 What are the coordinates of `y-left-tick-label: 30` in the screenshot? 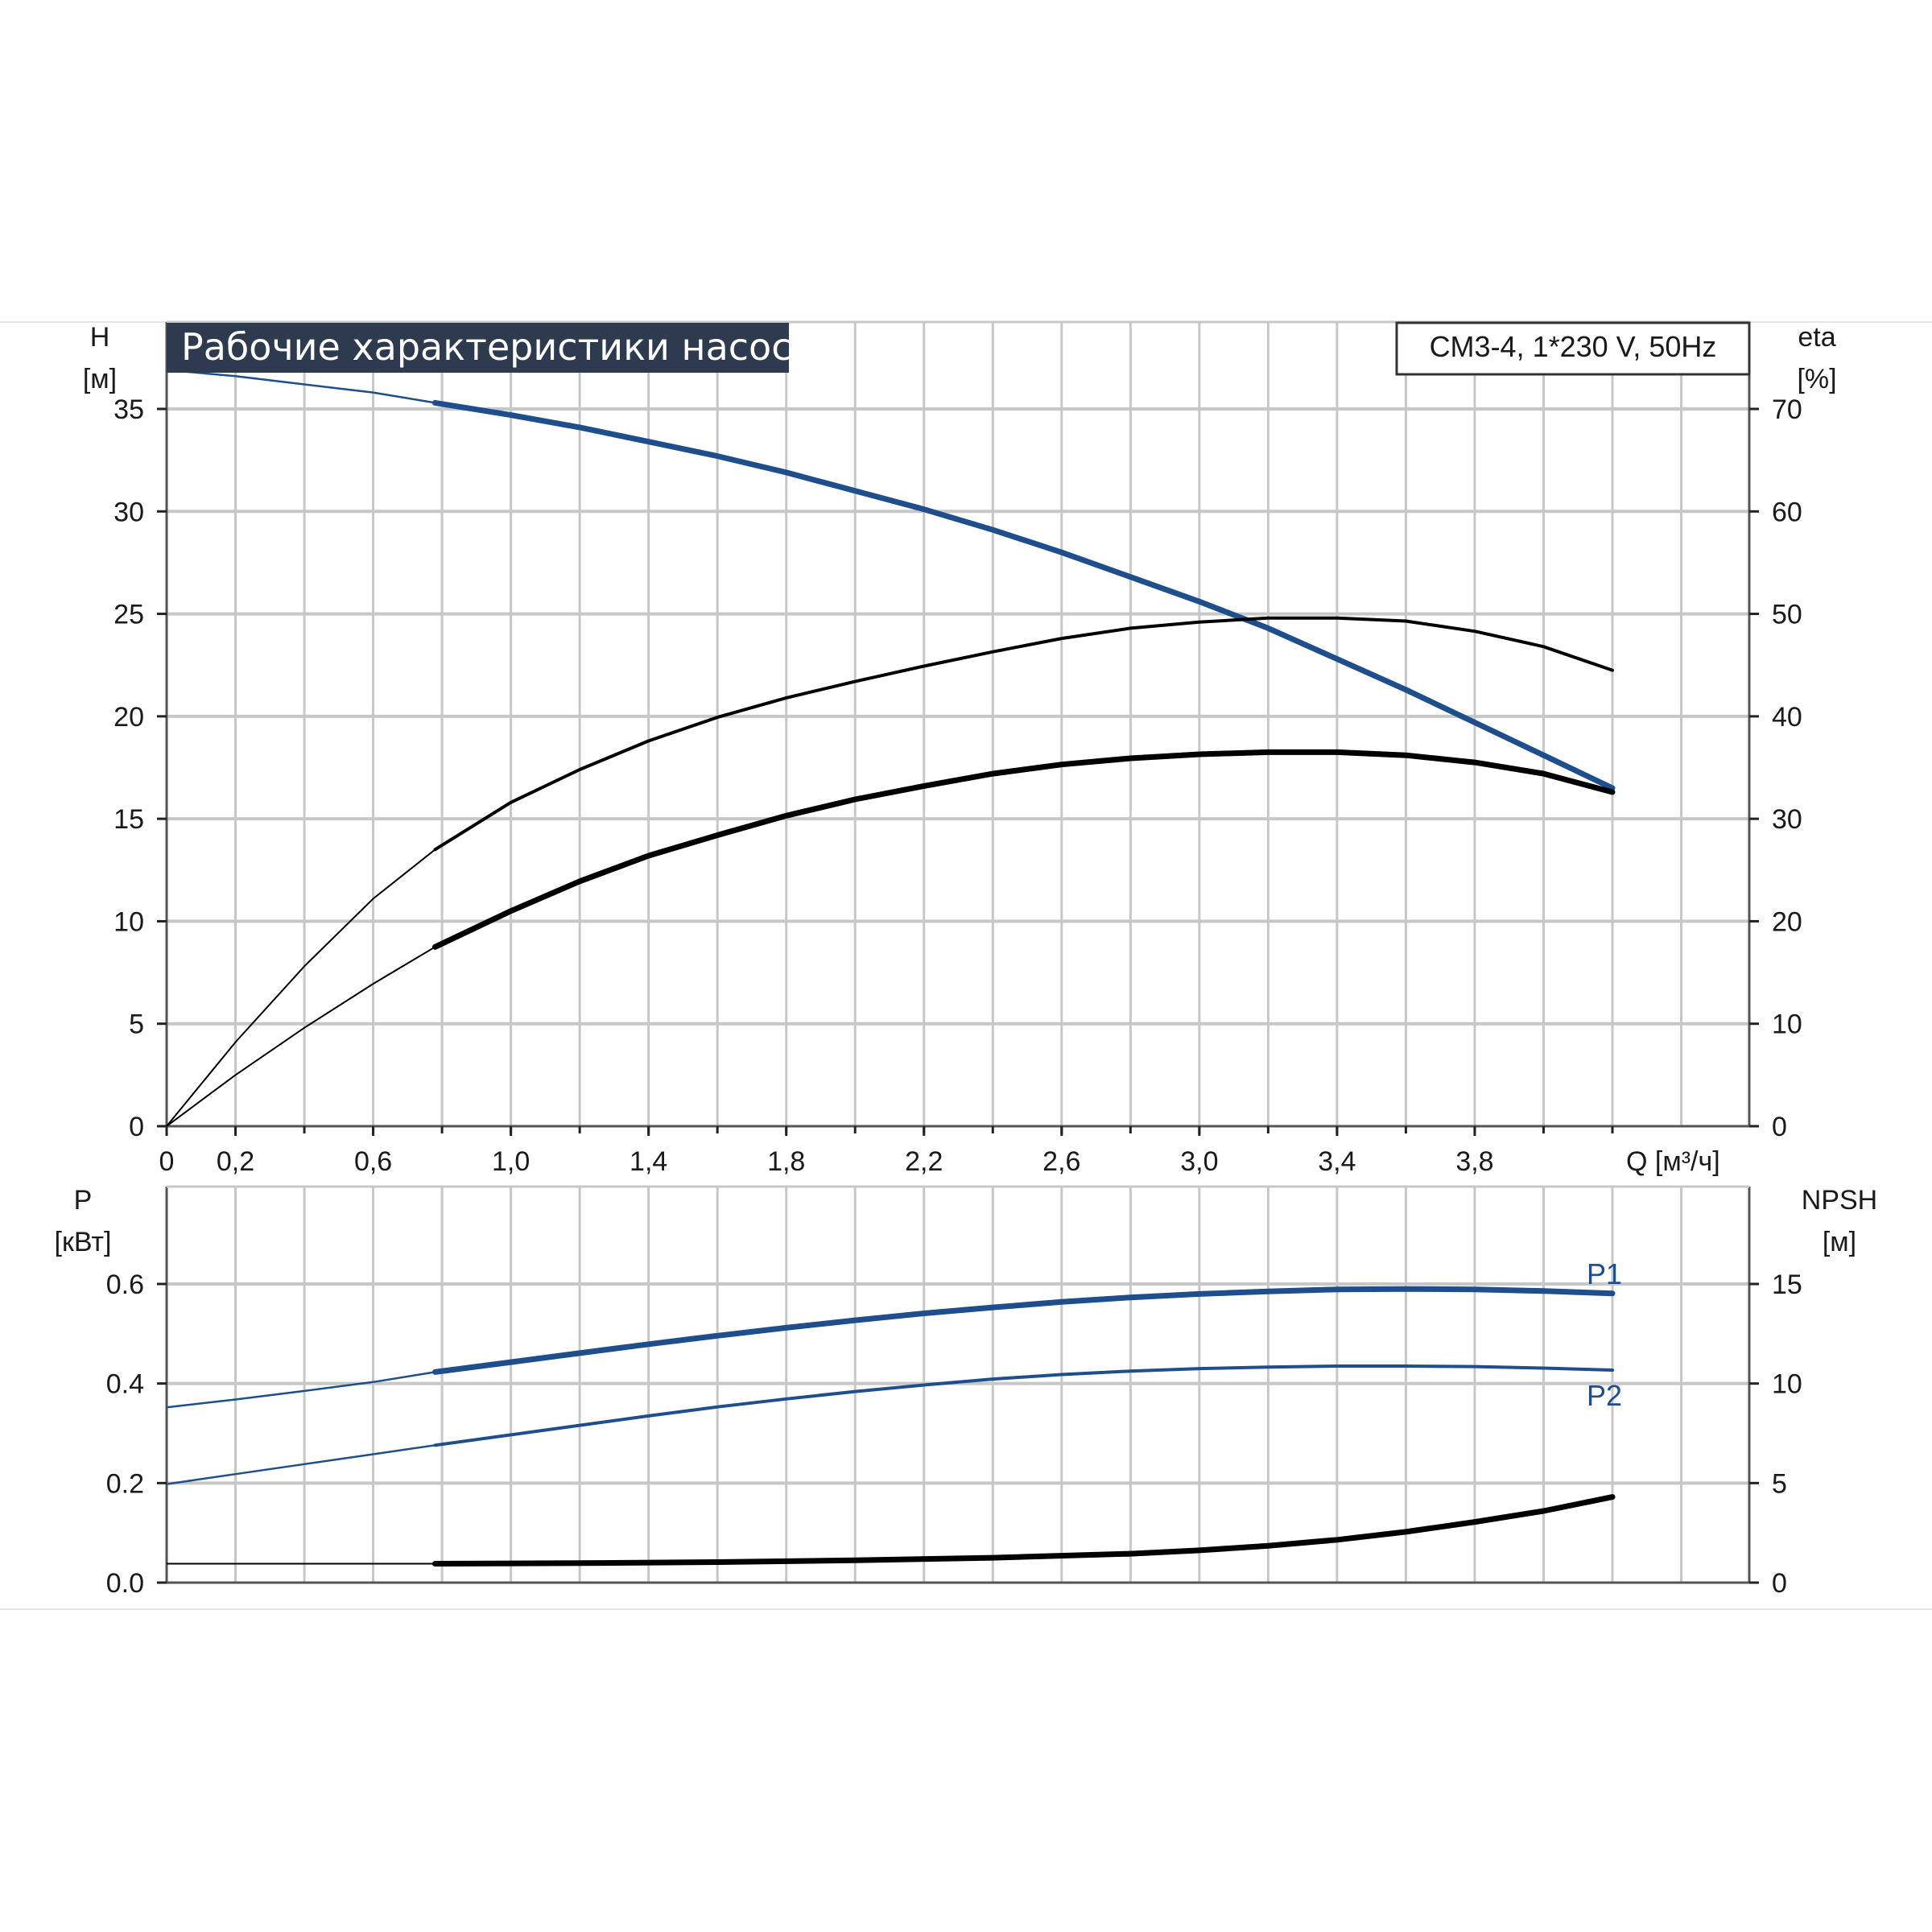 It's located at (129, 512).